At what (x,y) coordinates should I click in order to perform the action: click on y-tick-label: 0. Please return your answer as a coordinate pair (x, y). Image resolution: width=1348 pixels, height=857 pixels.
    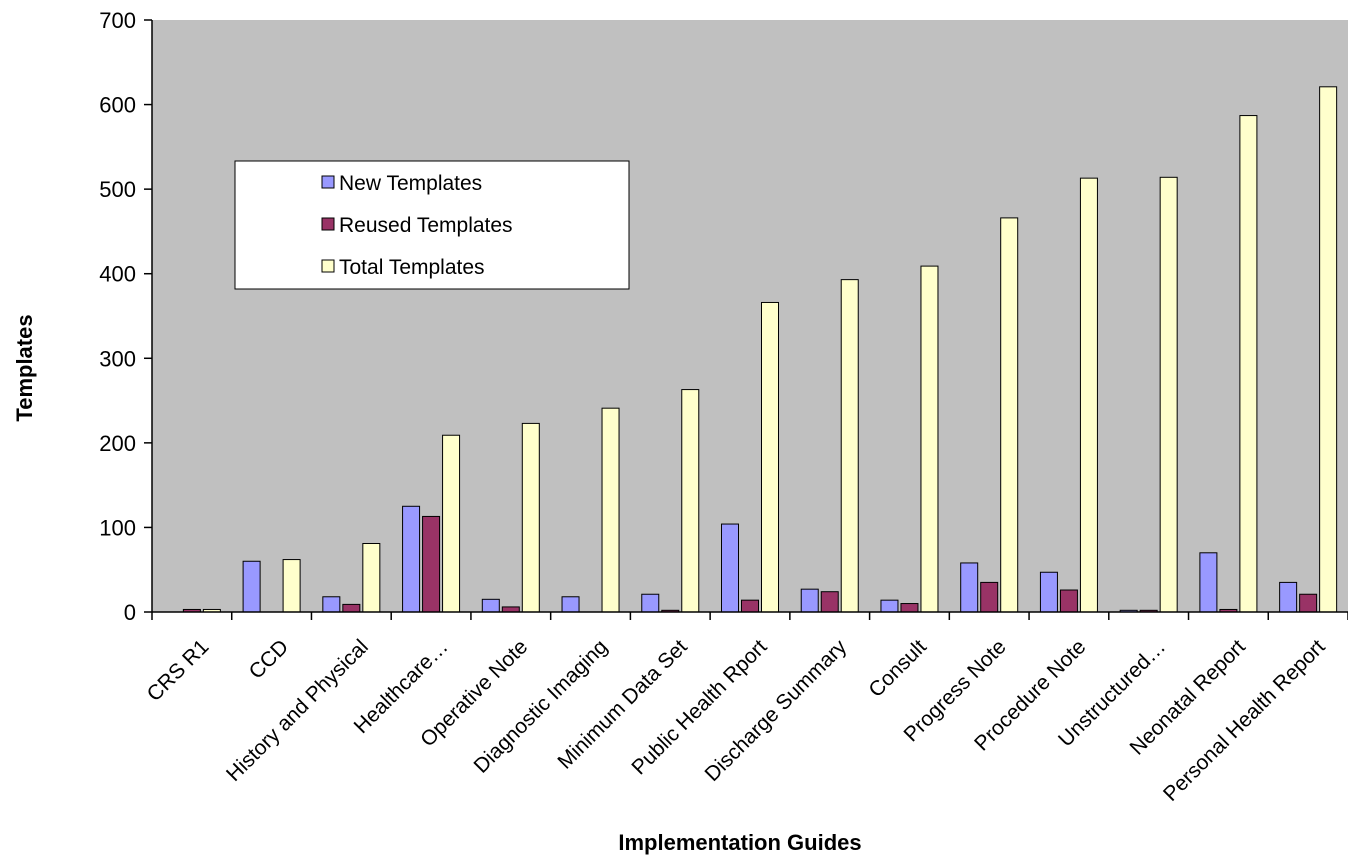
    Looking at the image, I should click on (130, 612).